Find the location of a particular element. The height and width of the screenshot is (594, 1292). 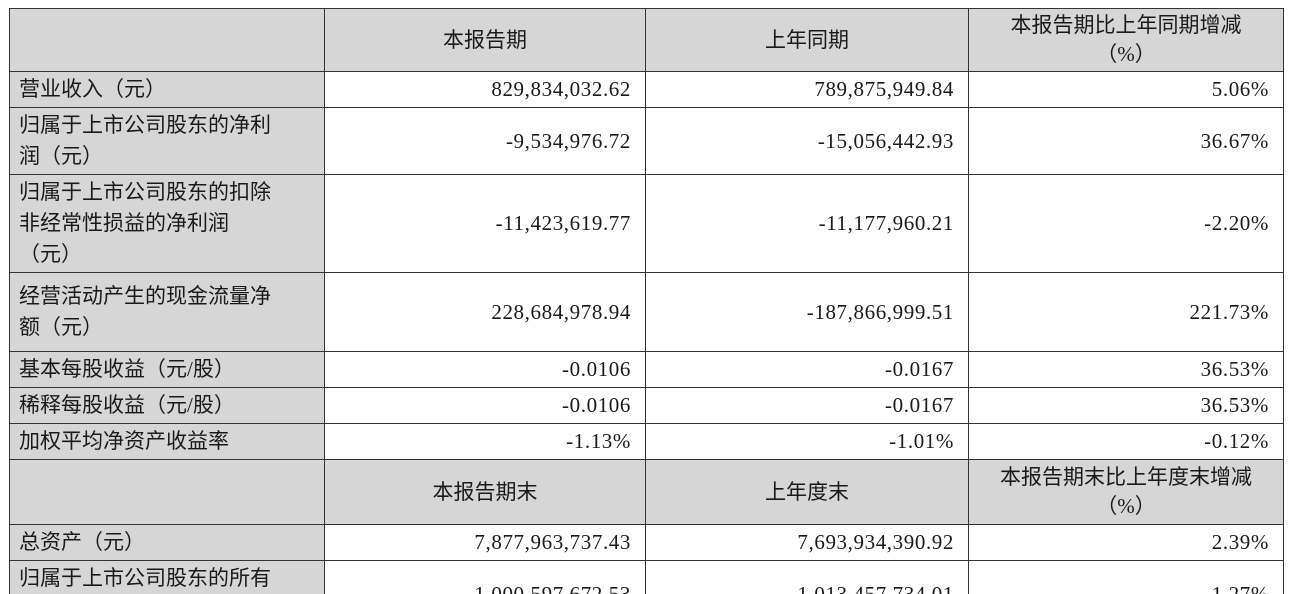

weighted-avg-roe-current: -1.13% is located at coordinates (485, 441).